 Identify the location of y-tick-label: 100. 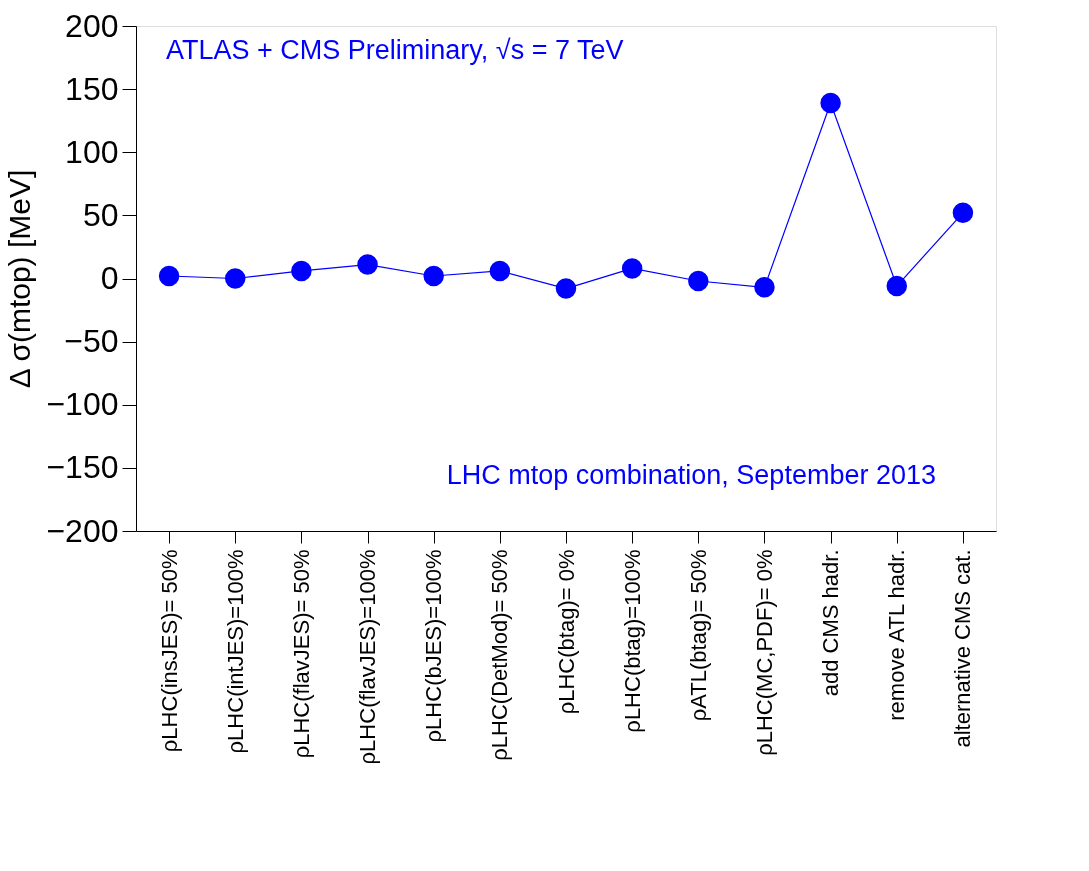
(92, 151).